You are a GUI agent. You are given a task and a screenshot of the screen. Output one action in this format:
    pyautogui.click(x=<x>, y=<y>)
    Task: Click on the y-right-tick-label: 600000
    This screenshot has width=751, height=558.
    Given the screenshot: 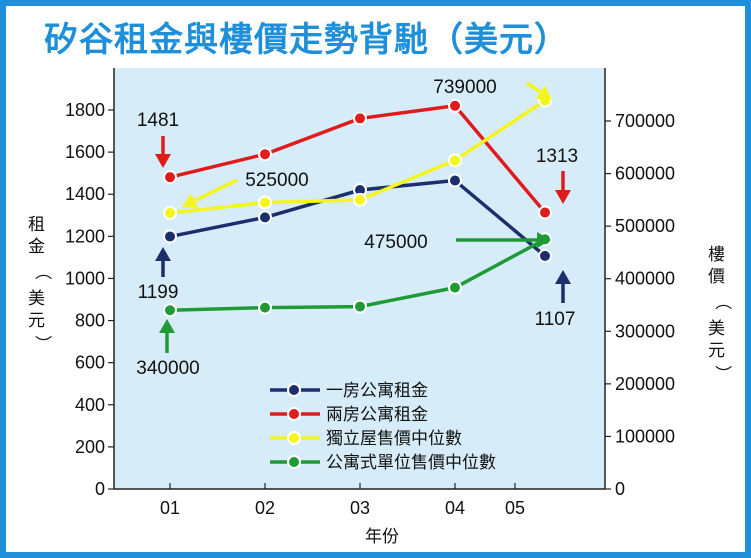 What is the action you would take?
    pyautogui.click(x=645, y=174)
    